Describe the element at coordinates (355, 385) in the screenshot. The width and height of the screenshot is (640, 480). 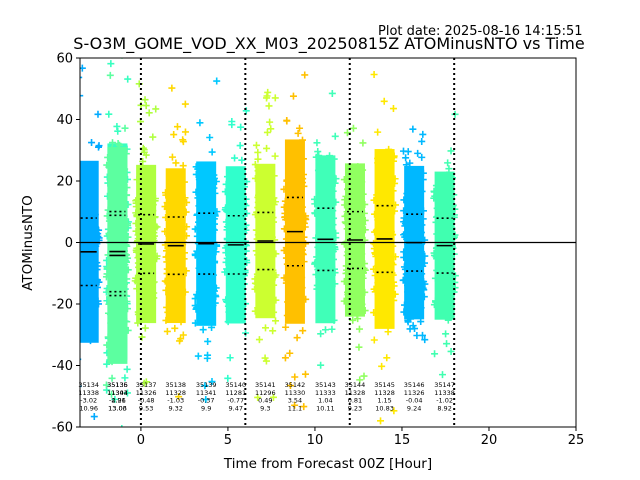
I see `stat-label: 35144` at that location.